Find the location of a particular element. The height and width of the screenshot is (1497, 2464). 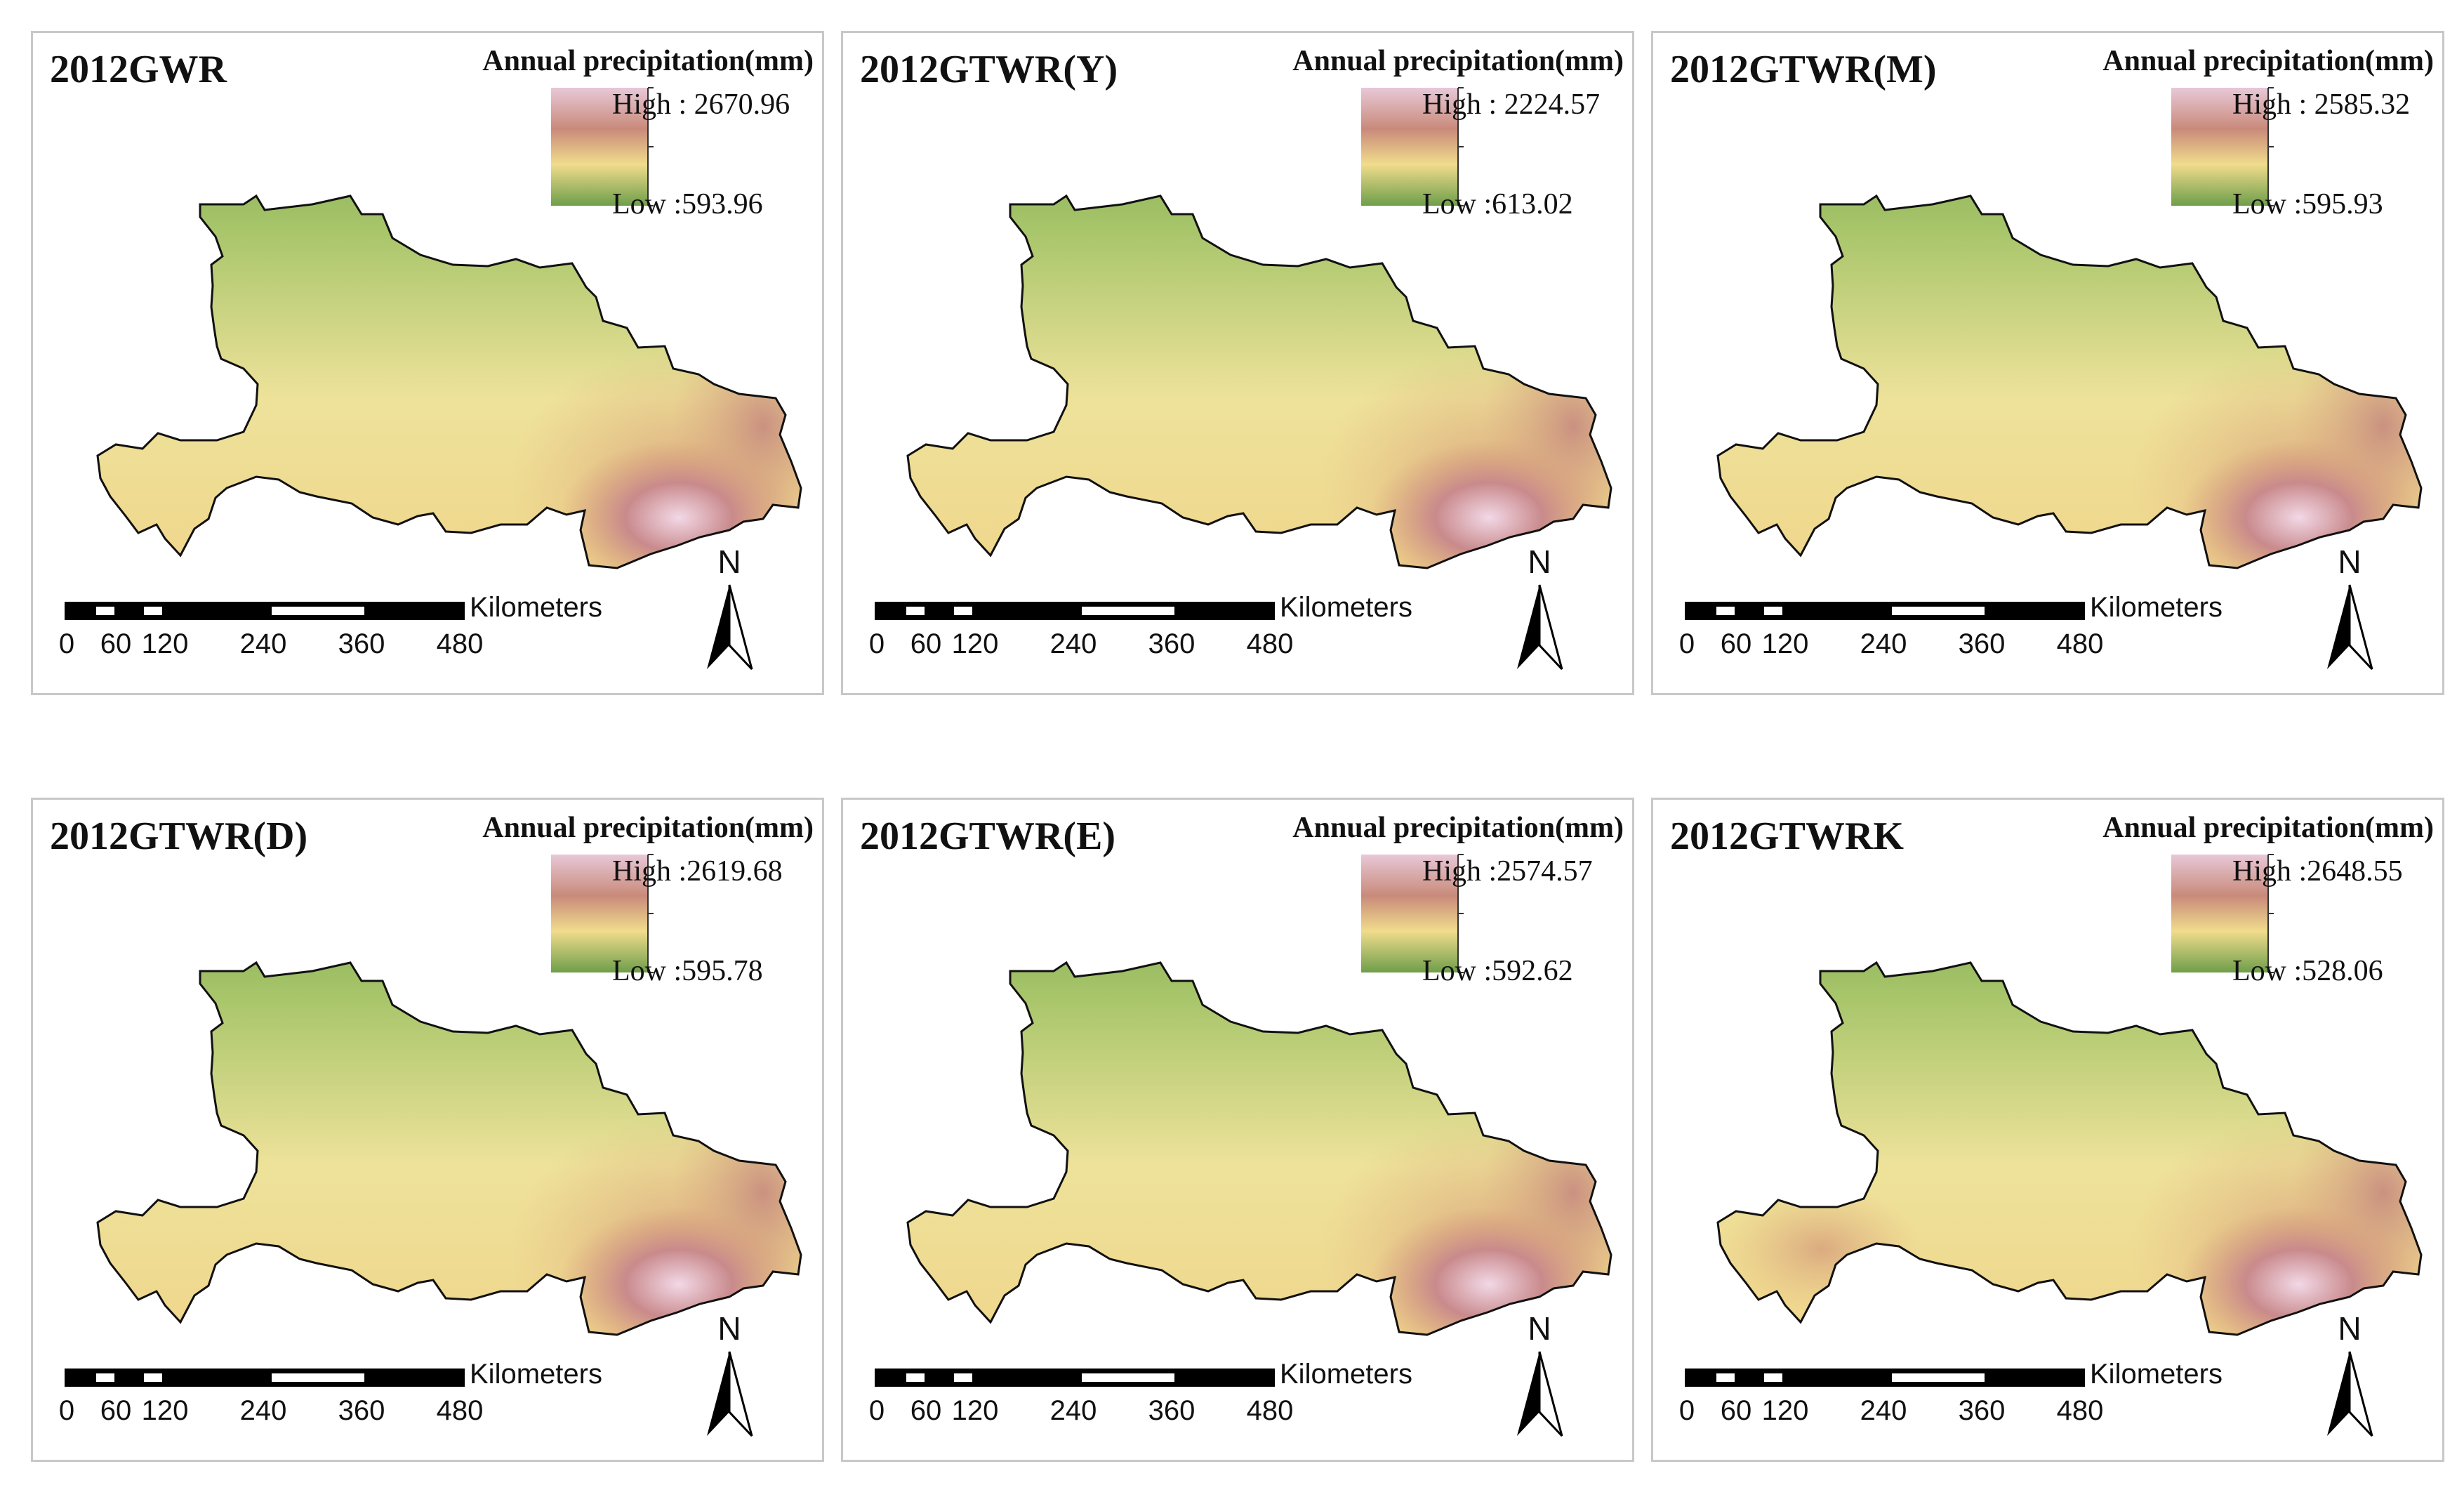

legend-high-value: High : 2670.96 is located at coordinates (701, 104).